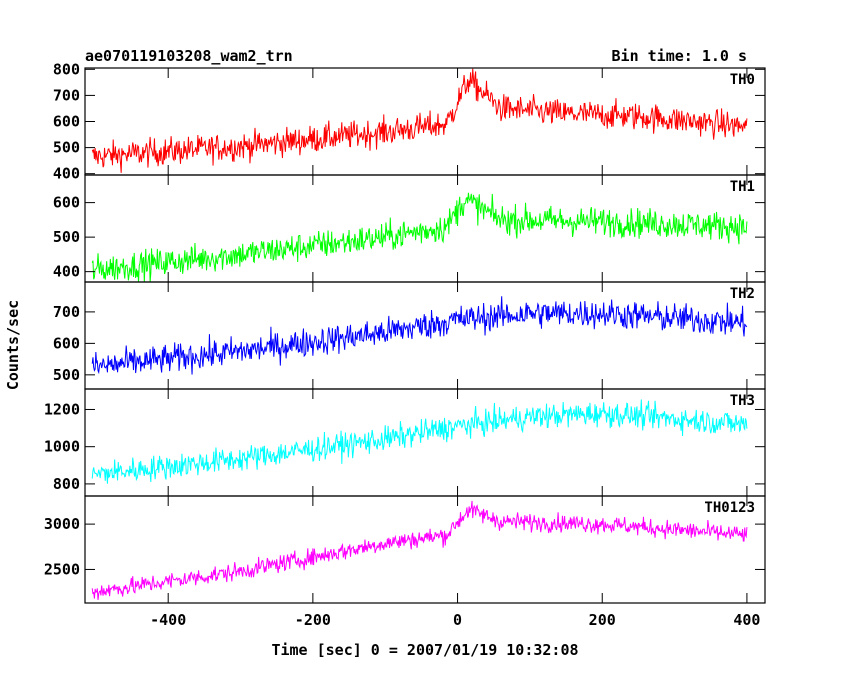  What do you see at coordinates (13, 345) in the screenshot?
I see `y-axis-label: Counts/sec` at bounding box center [13, 345].